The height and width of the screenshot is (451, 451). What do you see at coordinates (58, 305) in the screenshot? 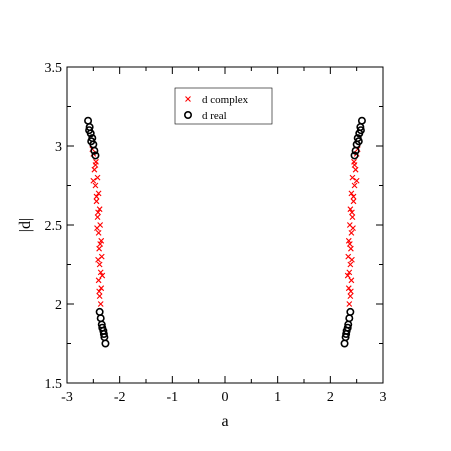
I see `y-tick-label: 2` at bounding box center [58, 305].